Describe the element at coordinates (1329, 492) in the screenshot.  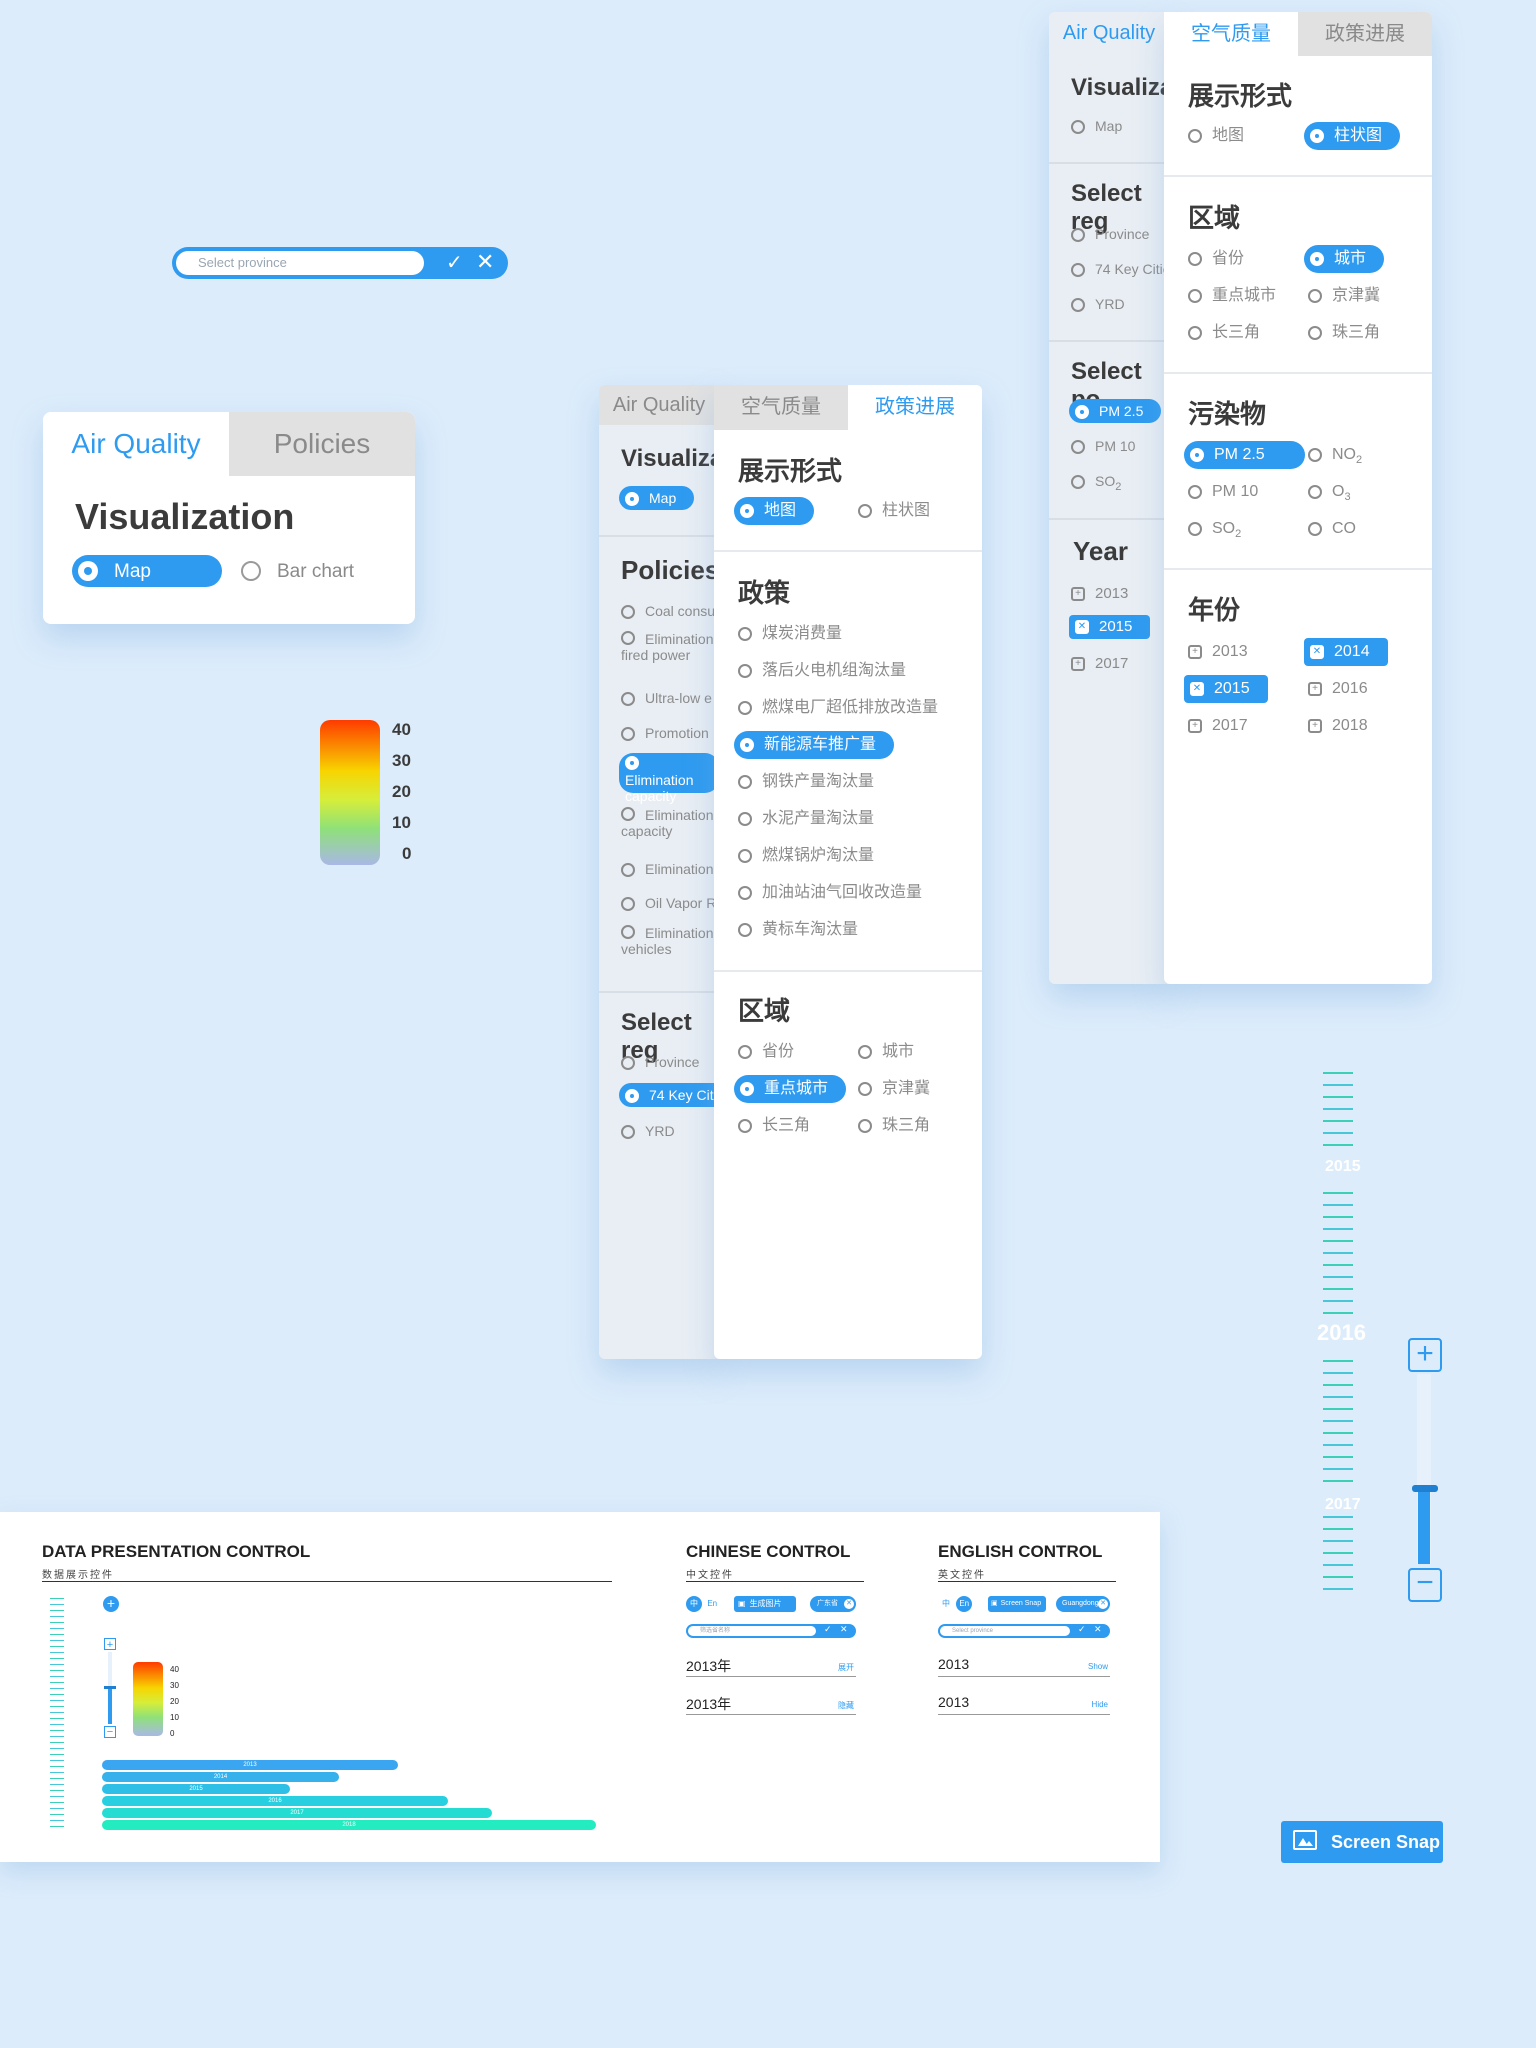
I see `pollutant-option: O3` at that location.